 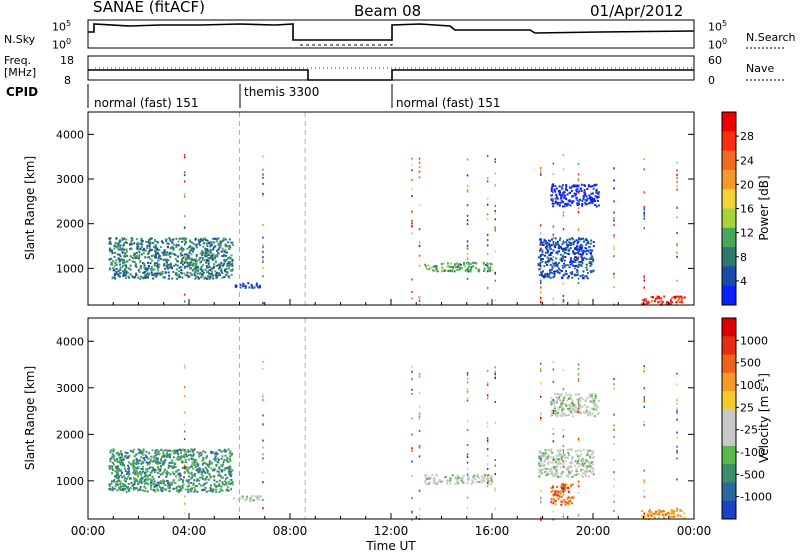 I want to click on x-tick-label: 00:00, so click(x=694, y=531).